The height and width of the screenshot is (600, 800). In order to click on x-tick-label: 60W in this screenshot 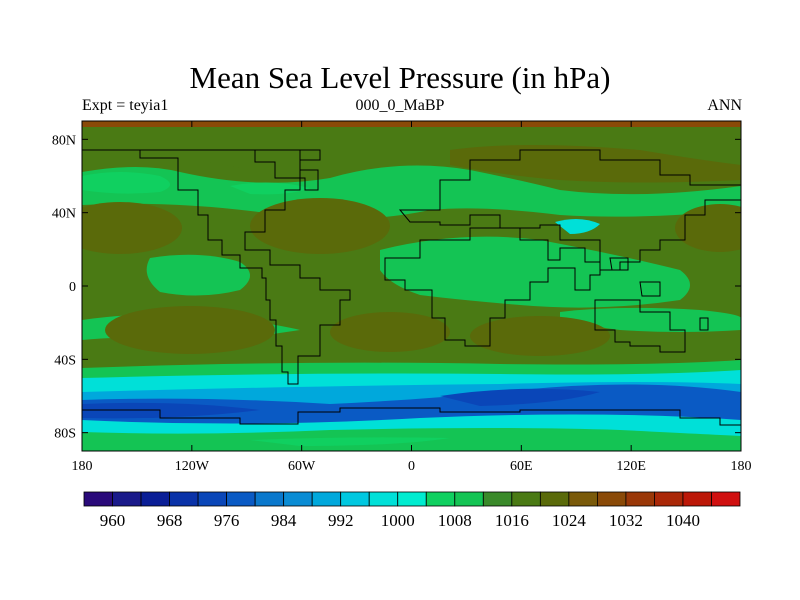, I will do `click(302, 466)`.